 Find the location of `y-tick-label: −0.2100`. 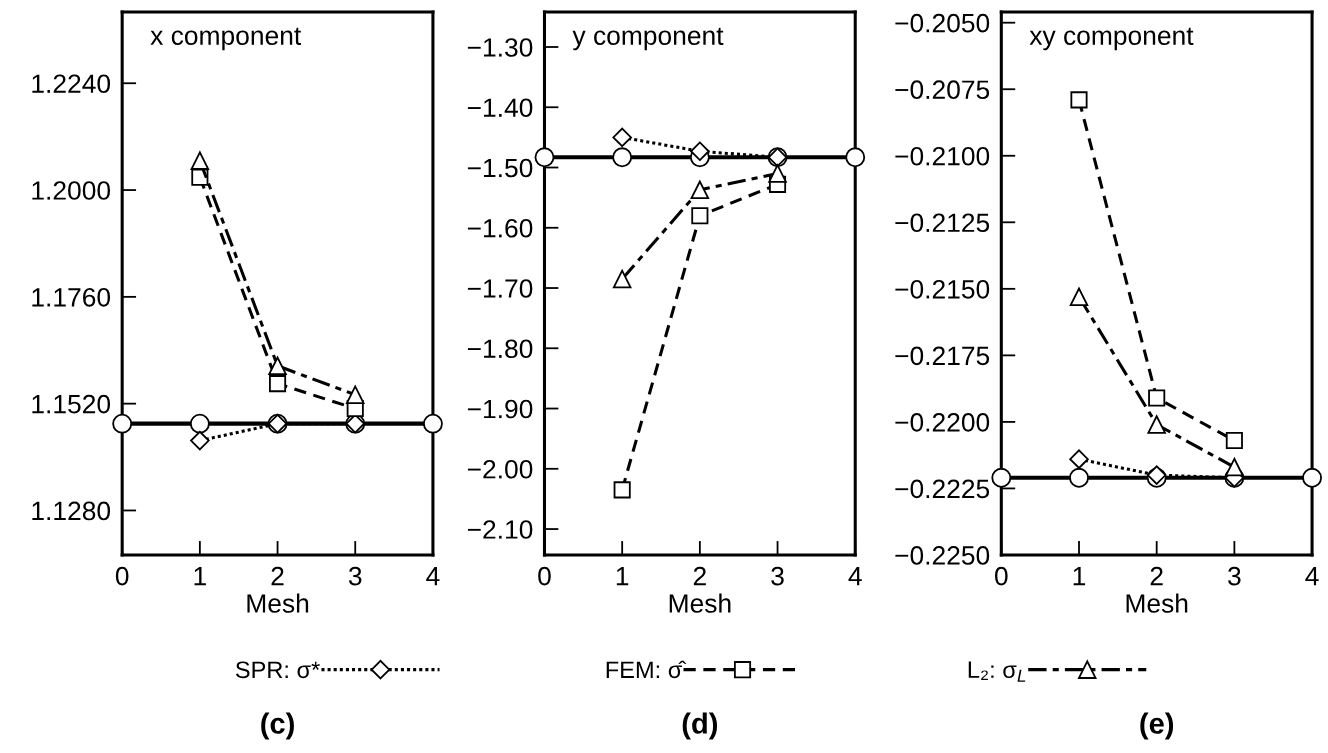

y-tick-label: −0.2100 is located at coordinates (942, 156).